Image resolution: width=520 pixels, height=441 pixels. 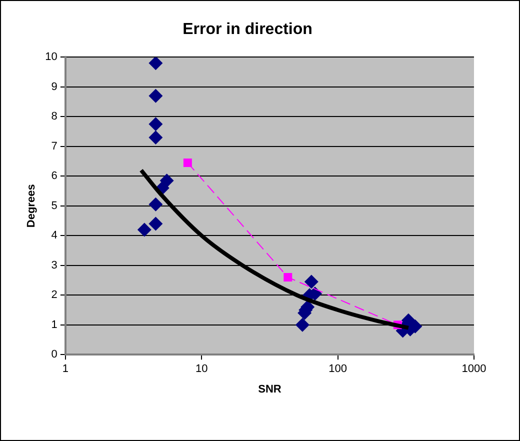 I want to click on x-tick-label: 1, so click(x=65, y=369).